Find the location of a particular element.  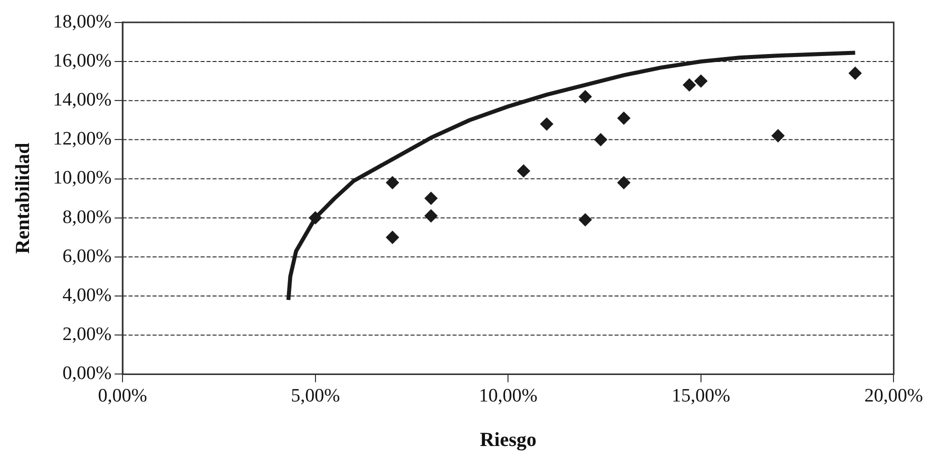

x-axis-title: Riesgo is located at coordinates (508, 440).